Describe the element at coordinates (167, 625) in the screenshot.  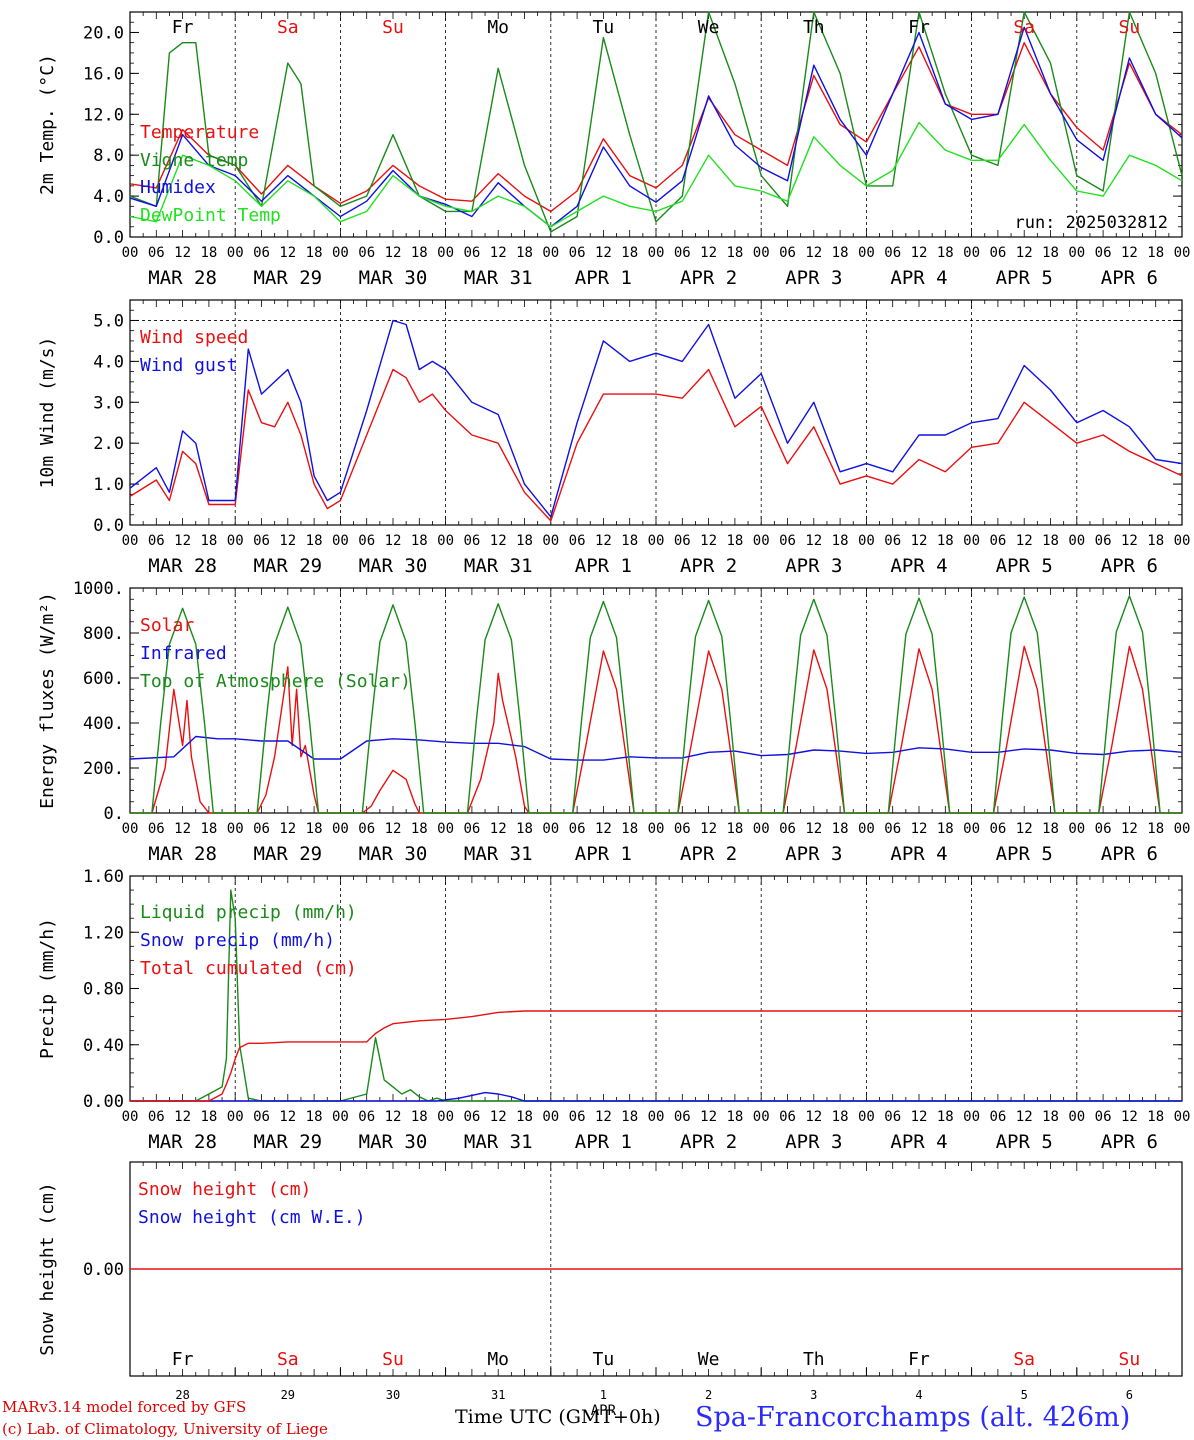
I see `legend-entry: Solar` at that location.